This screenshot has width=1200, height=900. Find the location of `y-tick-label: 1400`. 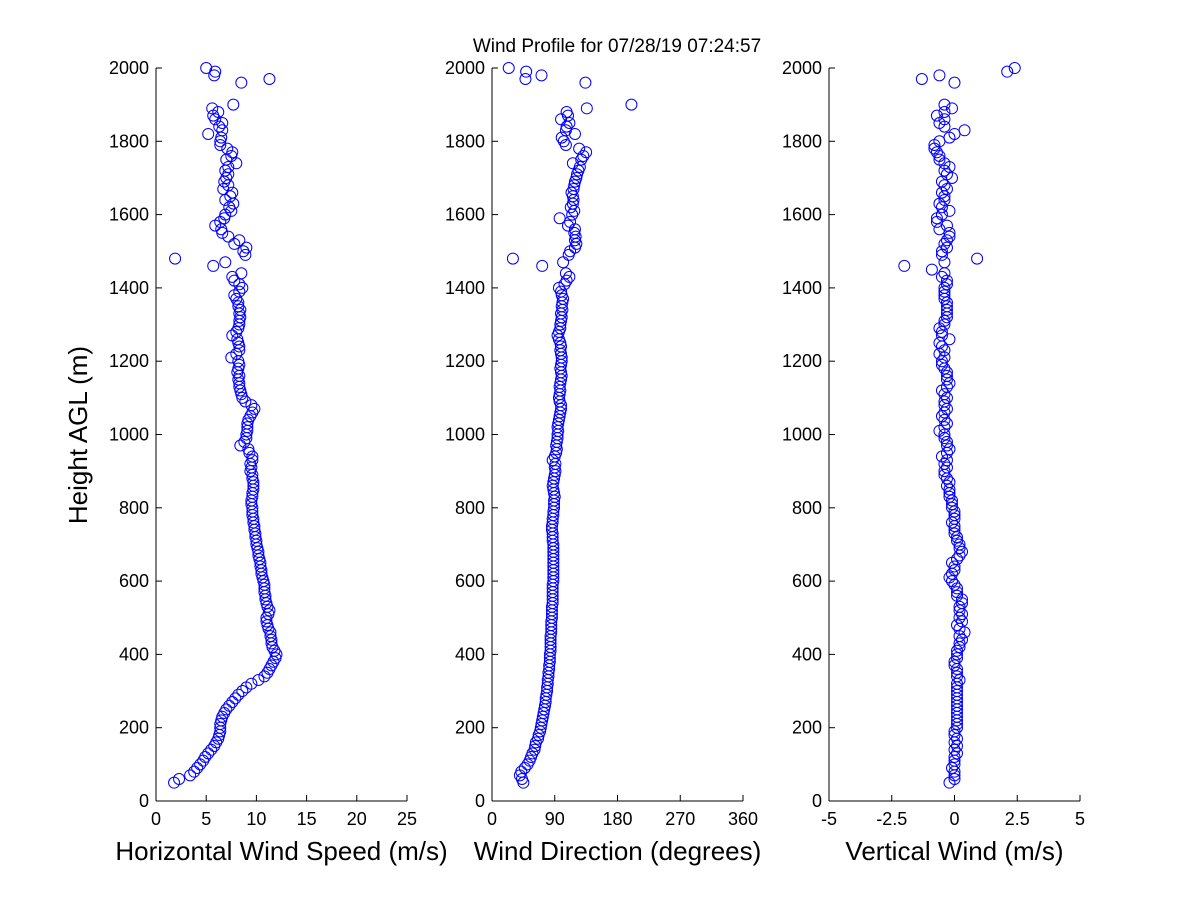

y-tick-label: 1400 is located at coordinates (802, 288).